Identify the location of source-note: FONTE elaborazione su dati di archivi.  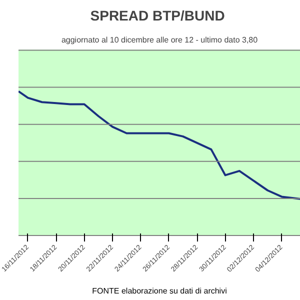
(160, 291).